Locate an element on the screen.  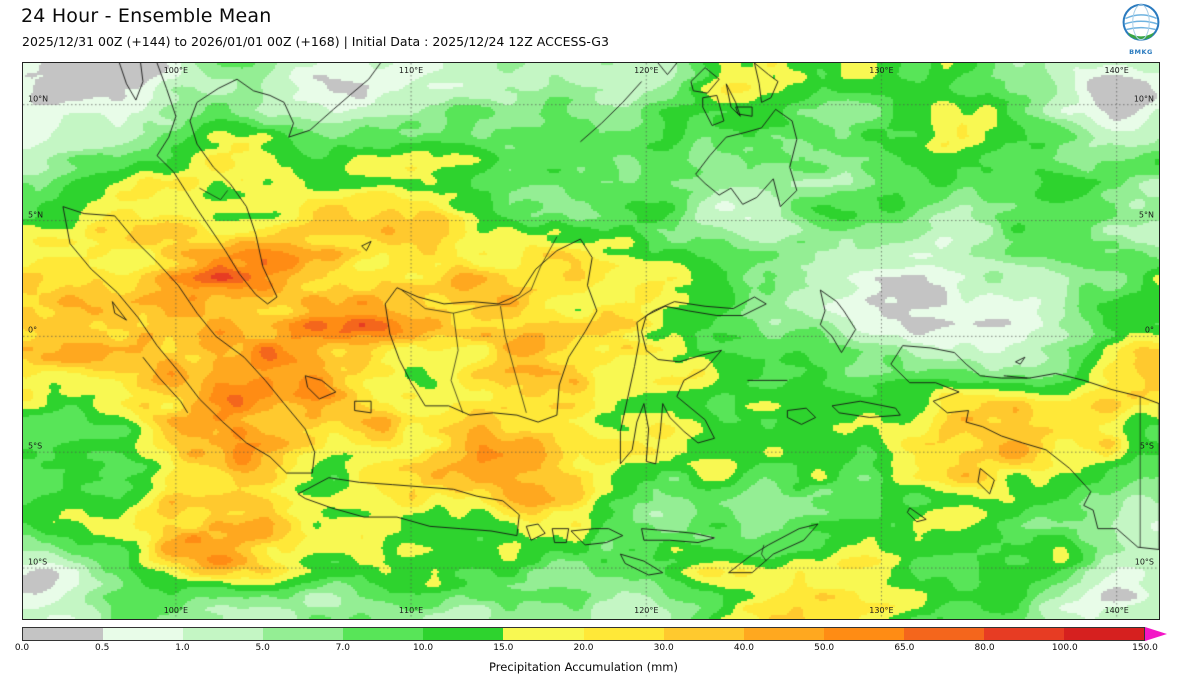
colorbar-tick-label: 1.0 is located at coordinates (182, 648).